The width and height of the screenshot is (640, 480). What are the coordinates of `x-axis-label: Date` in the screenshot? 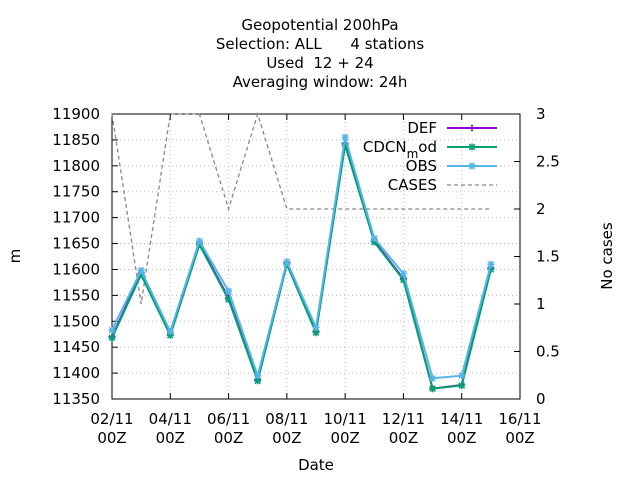 It's located at (316, 465).